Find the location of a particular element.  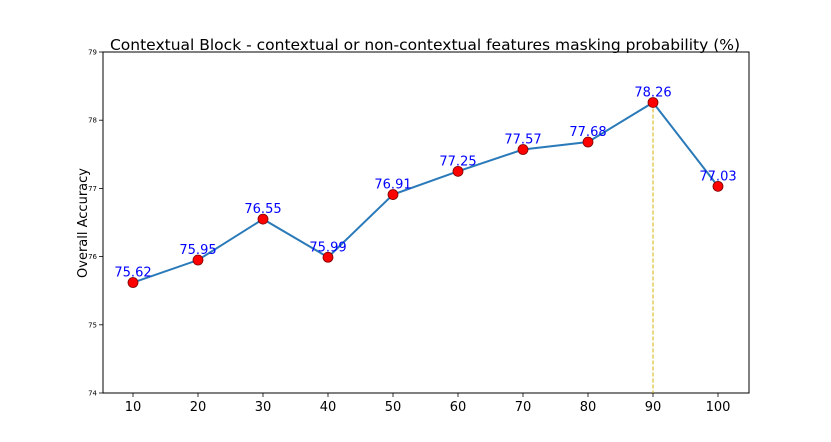

y-tick-label: 75 is located at coordinates (92, 325).